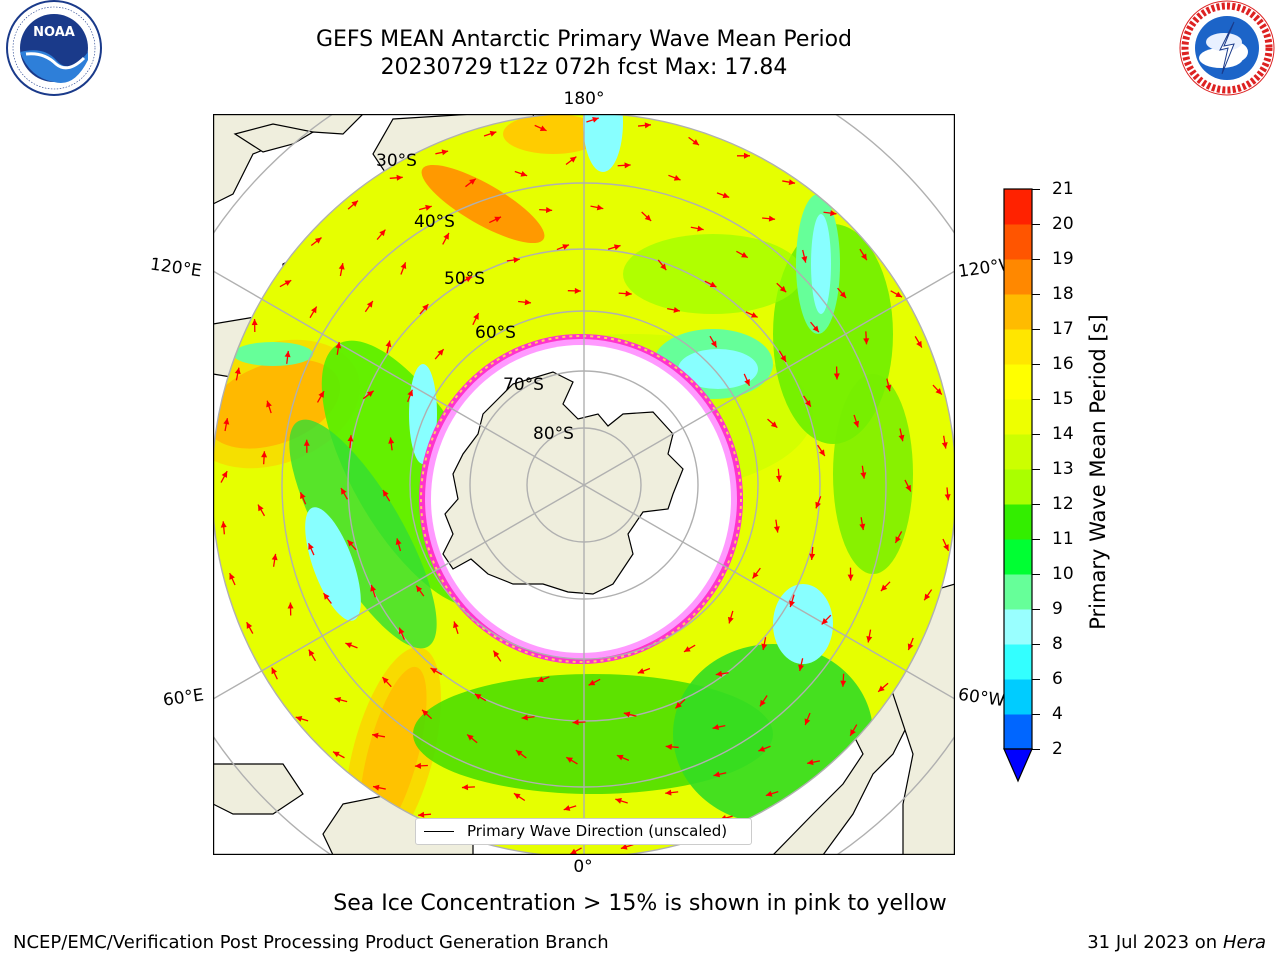  What do you see at coordinates (439, 831) in the screenshot?
I see `legend-line-swatch` at bounding box center [439, 831].